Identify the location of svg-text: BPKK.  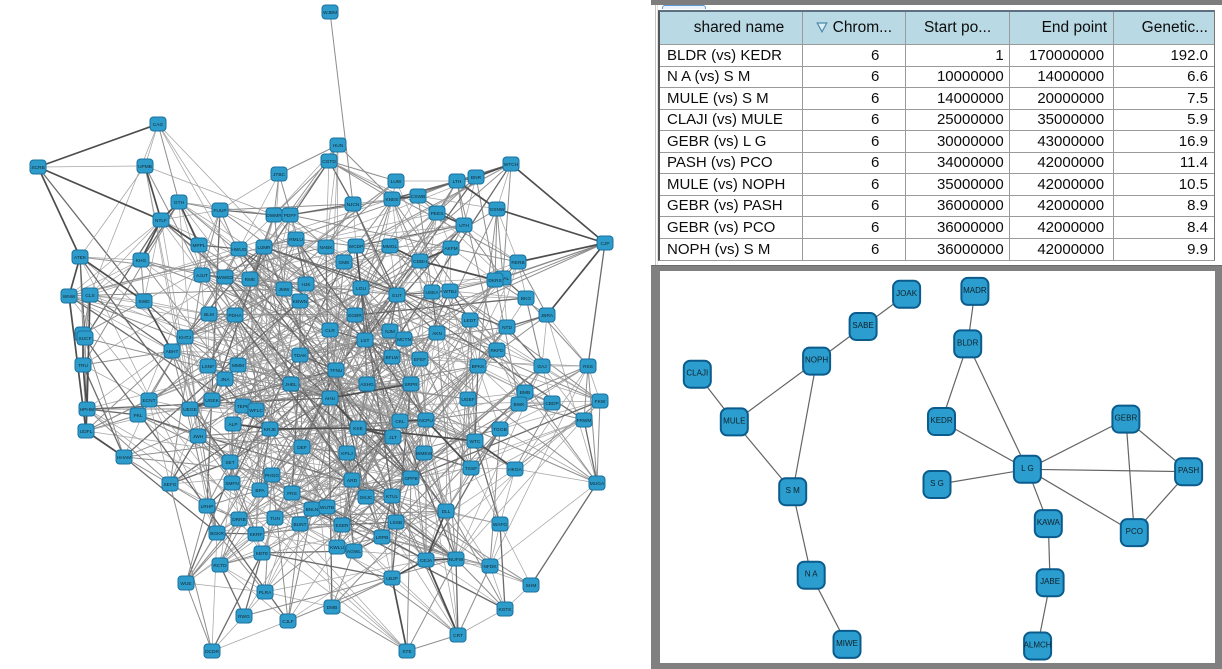
(479, 367).